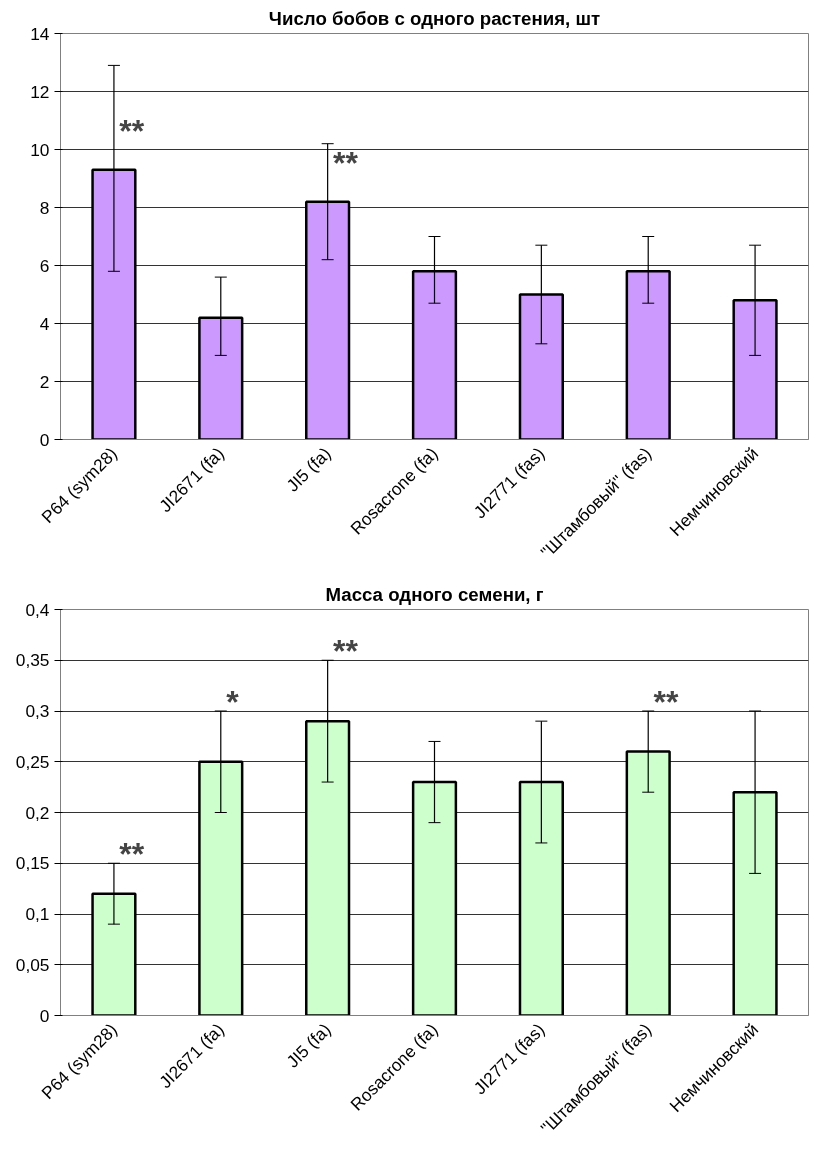  What do you see at coordinates (44, 323) in the screenshot?
I see `y-tick-label: 4` at bounding box center [44, 323].